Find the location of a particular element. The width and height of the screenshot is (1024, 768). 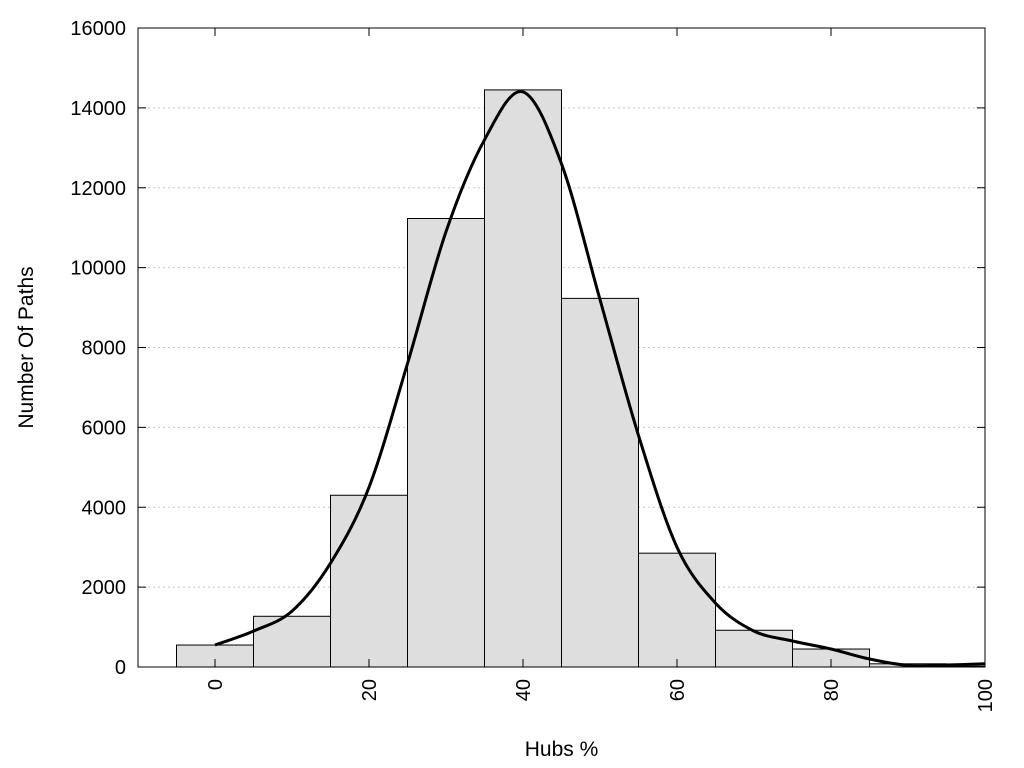

x-tick-label-4: 80 is located at coordinates (832, 690).